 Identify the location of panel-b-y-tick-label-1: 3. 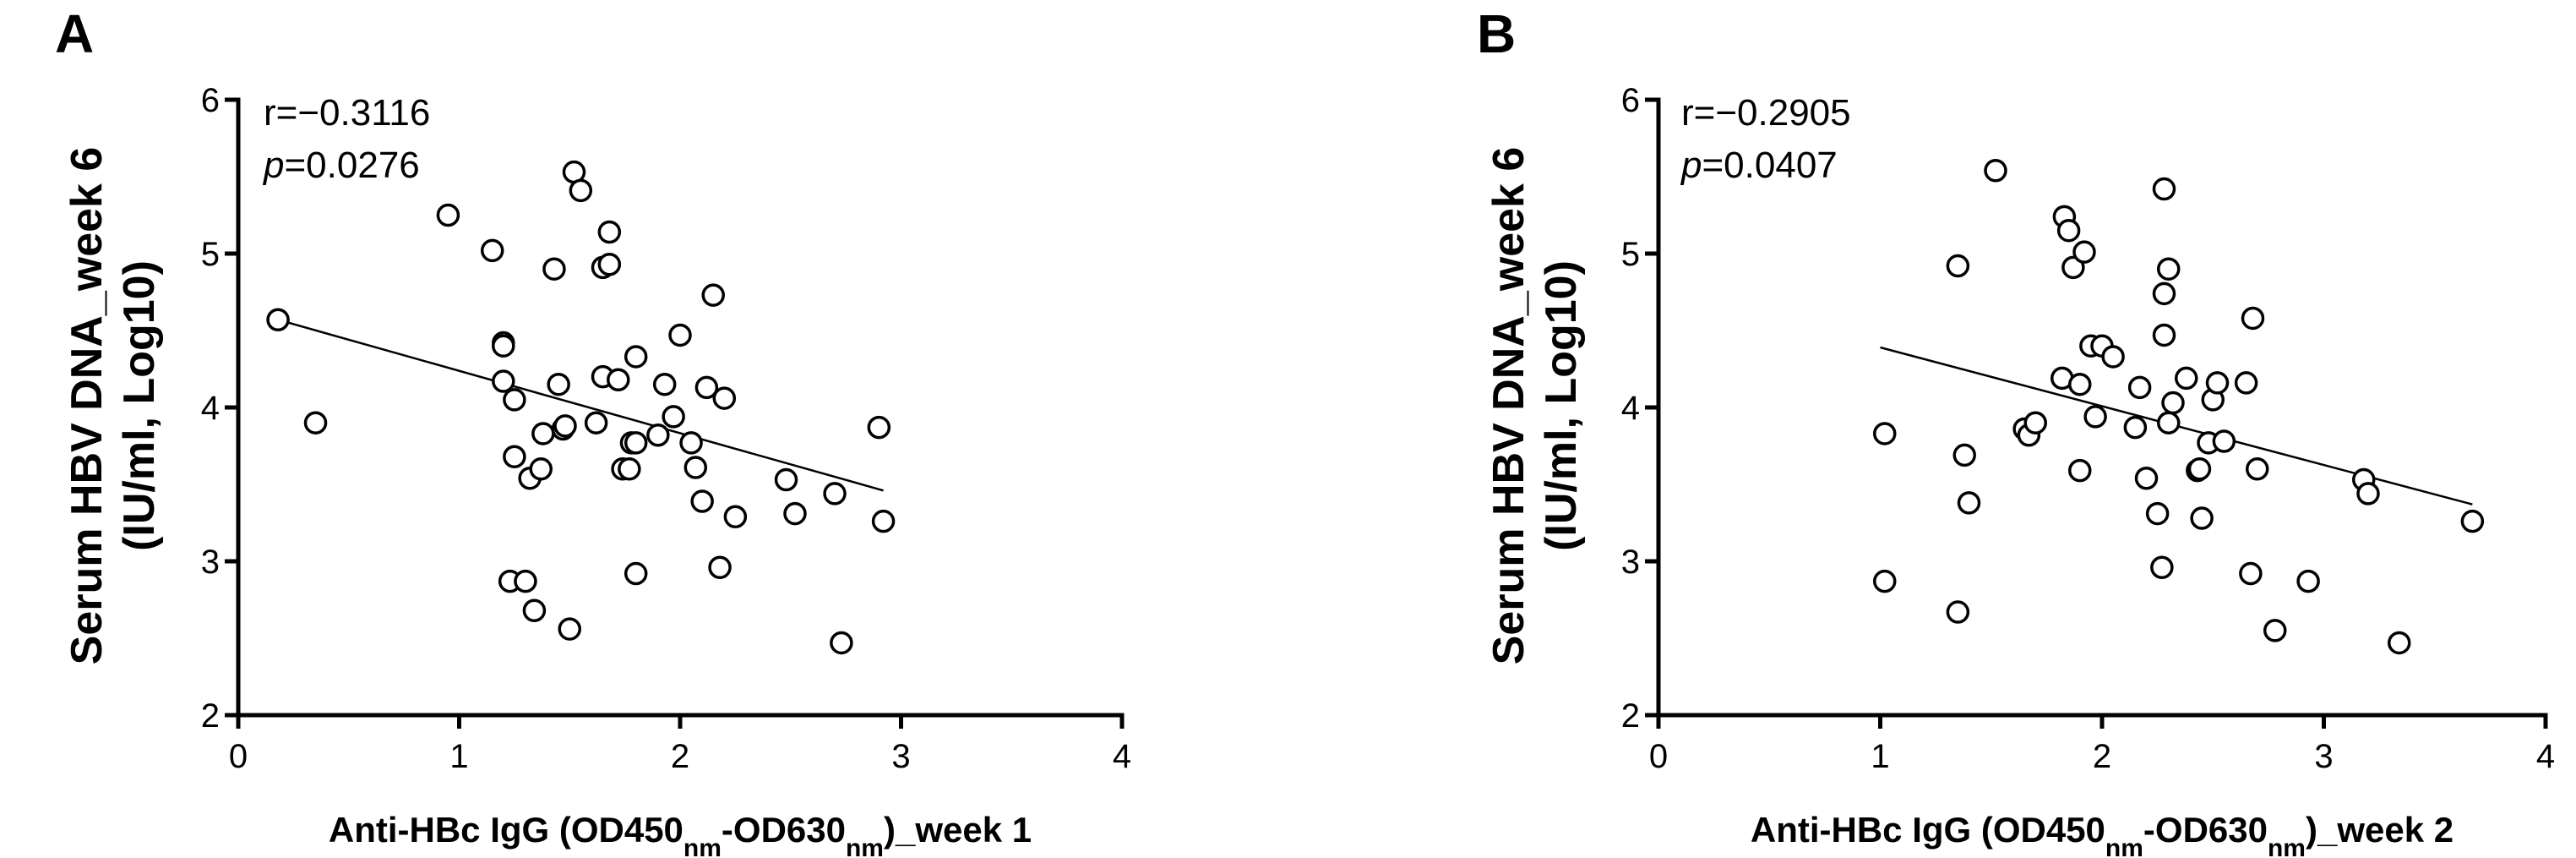
(1630, 562).